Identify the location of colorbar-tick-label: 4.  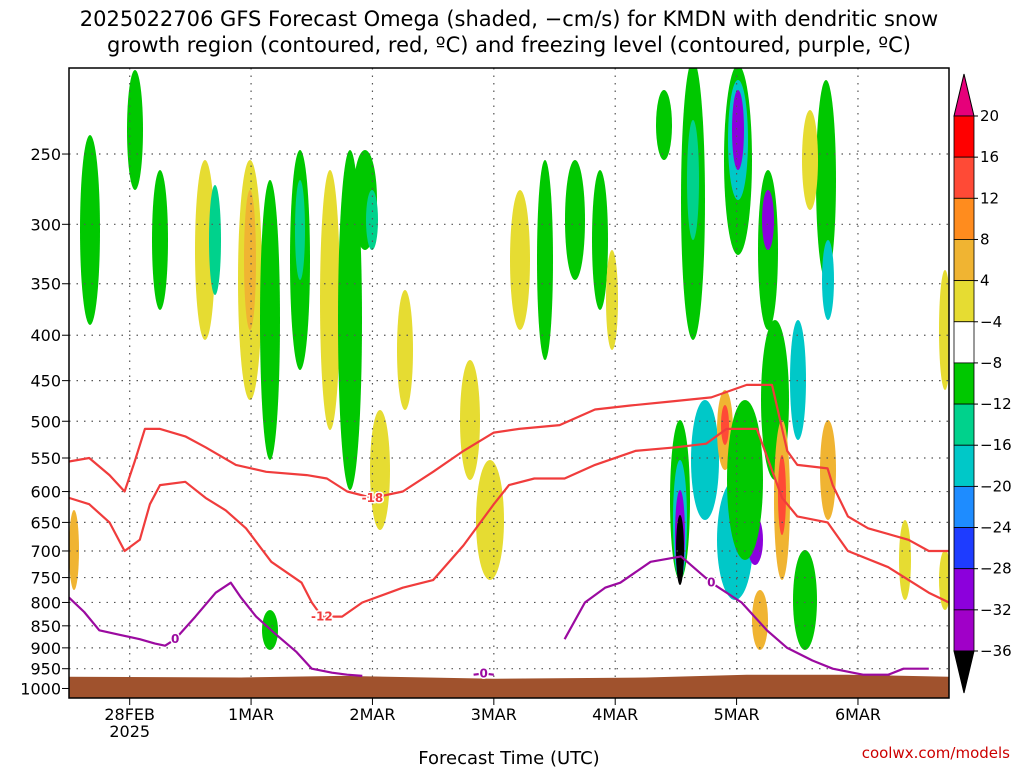
(985, 281).